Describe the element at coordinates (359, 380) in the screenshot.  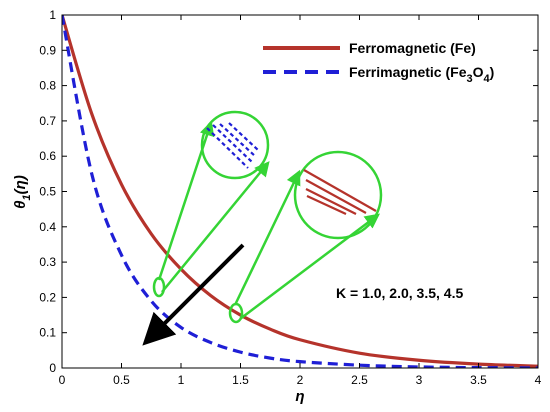
I see `x-tick-label: 2.5` at that location.